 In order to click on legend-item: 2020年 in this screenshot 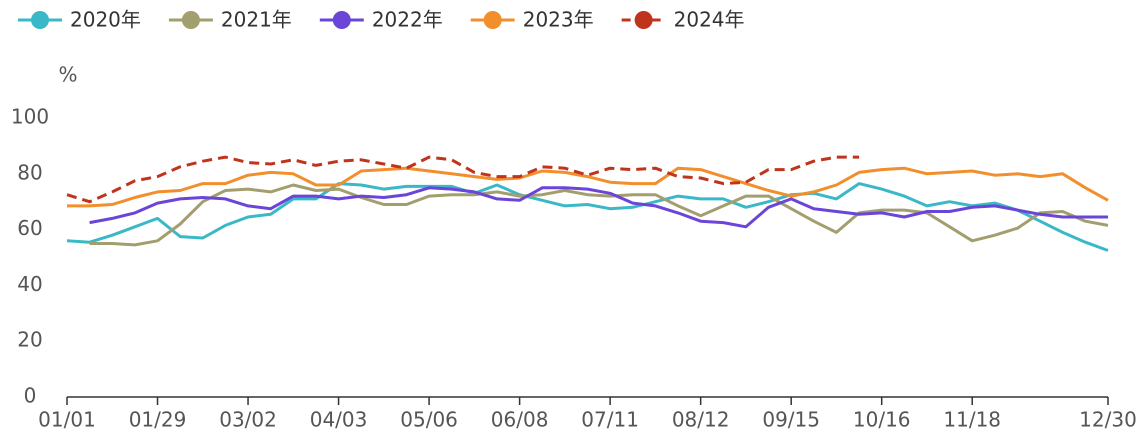, I will do `click(79, 20)`.